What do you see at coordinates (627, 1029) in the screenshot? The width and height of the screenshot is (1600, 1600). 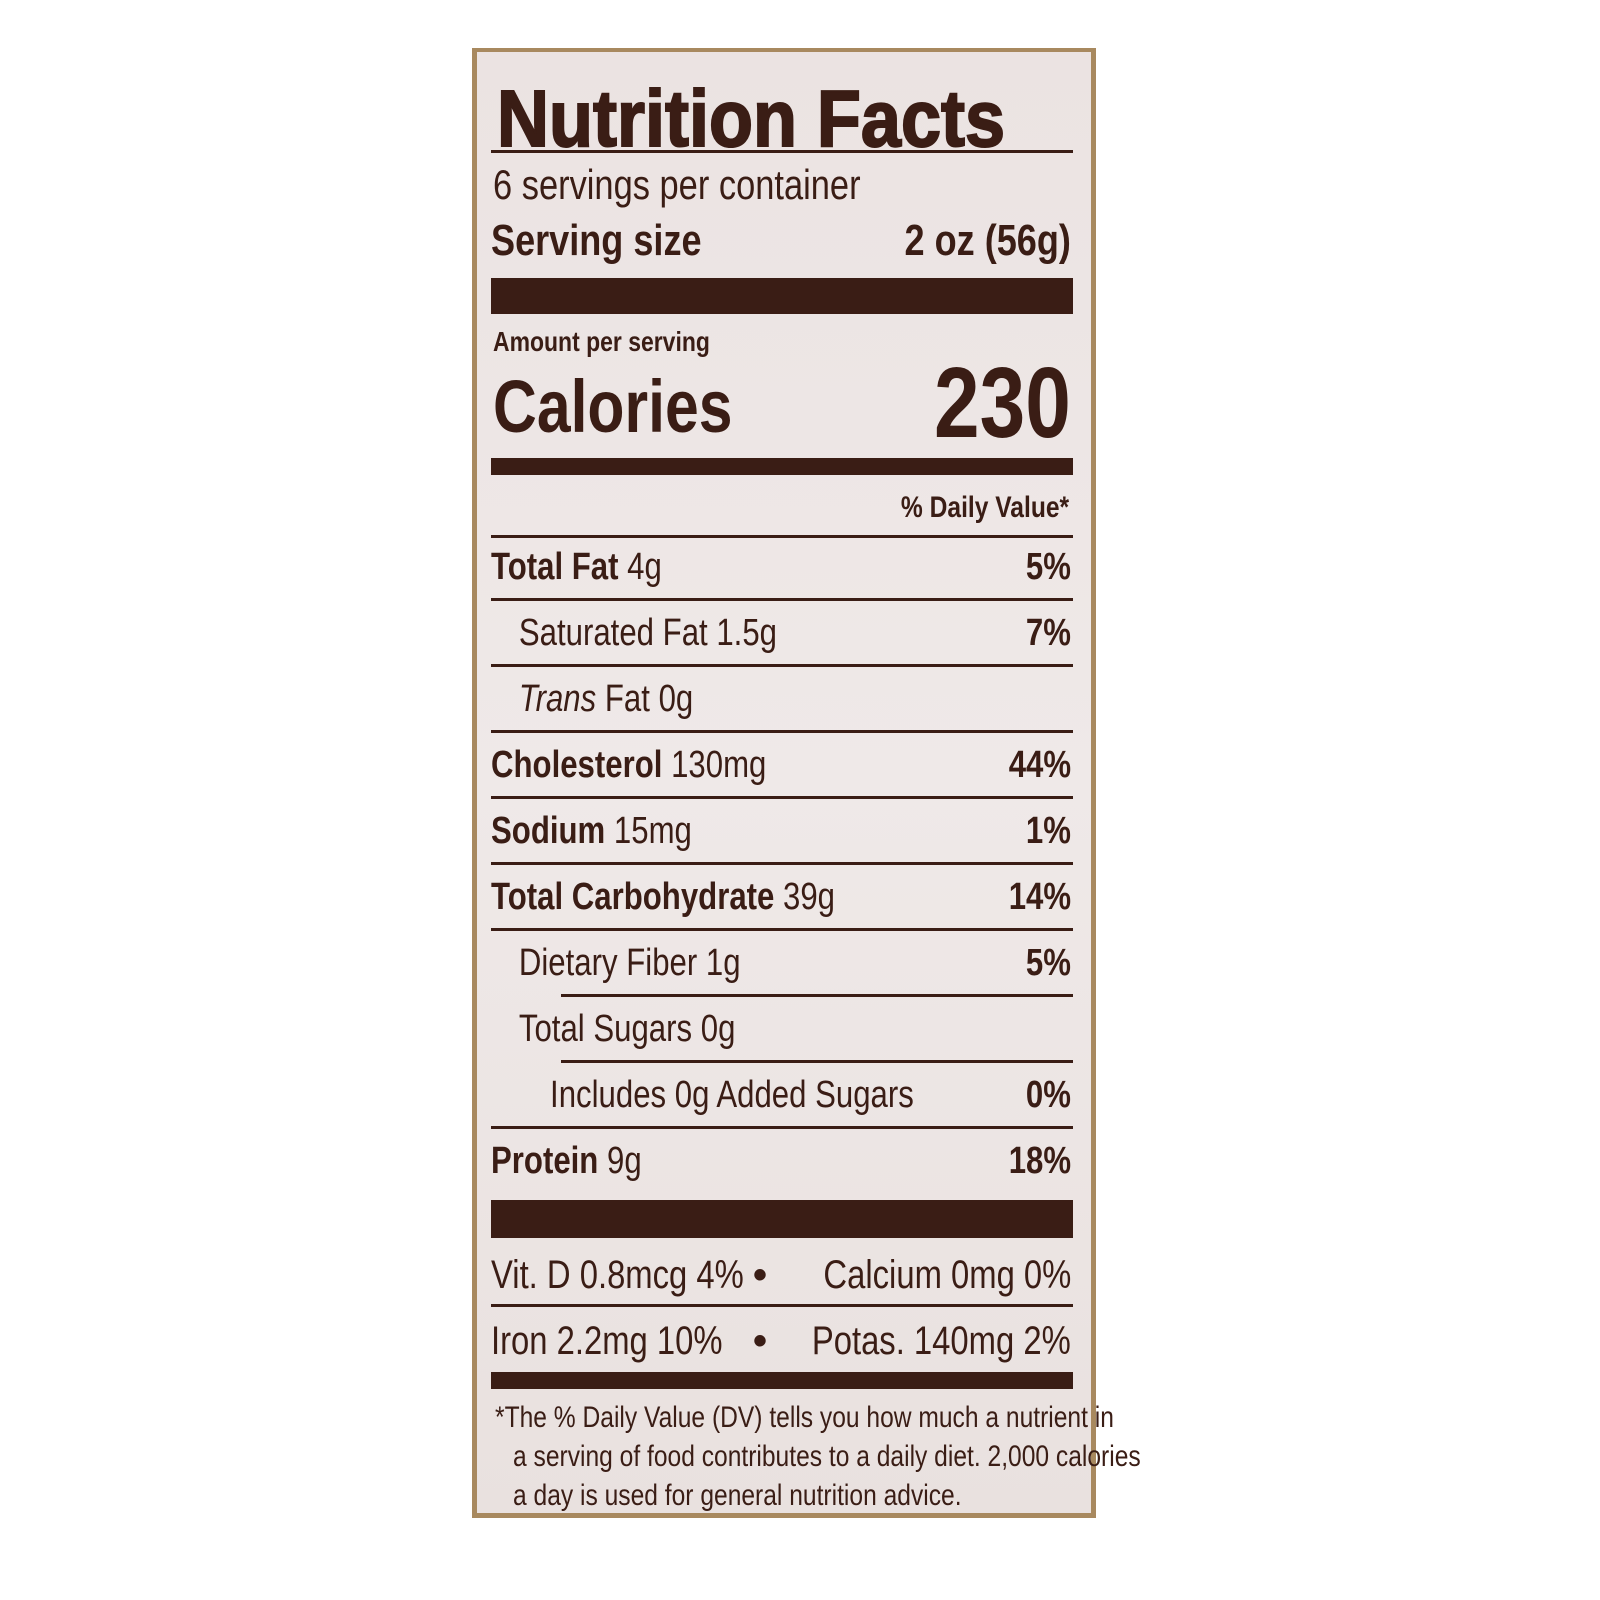 I see `nutrient-name: Total Sugars 0g` at bounding box center [627, 1029].